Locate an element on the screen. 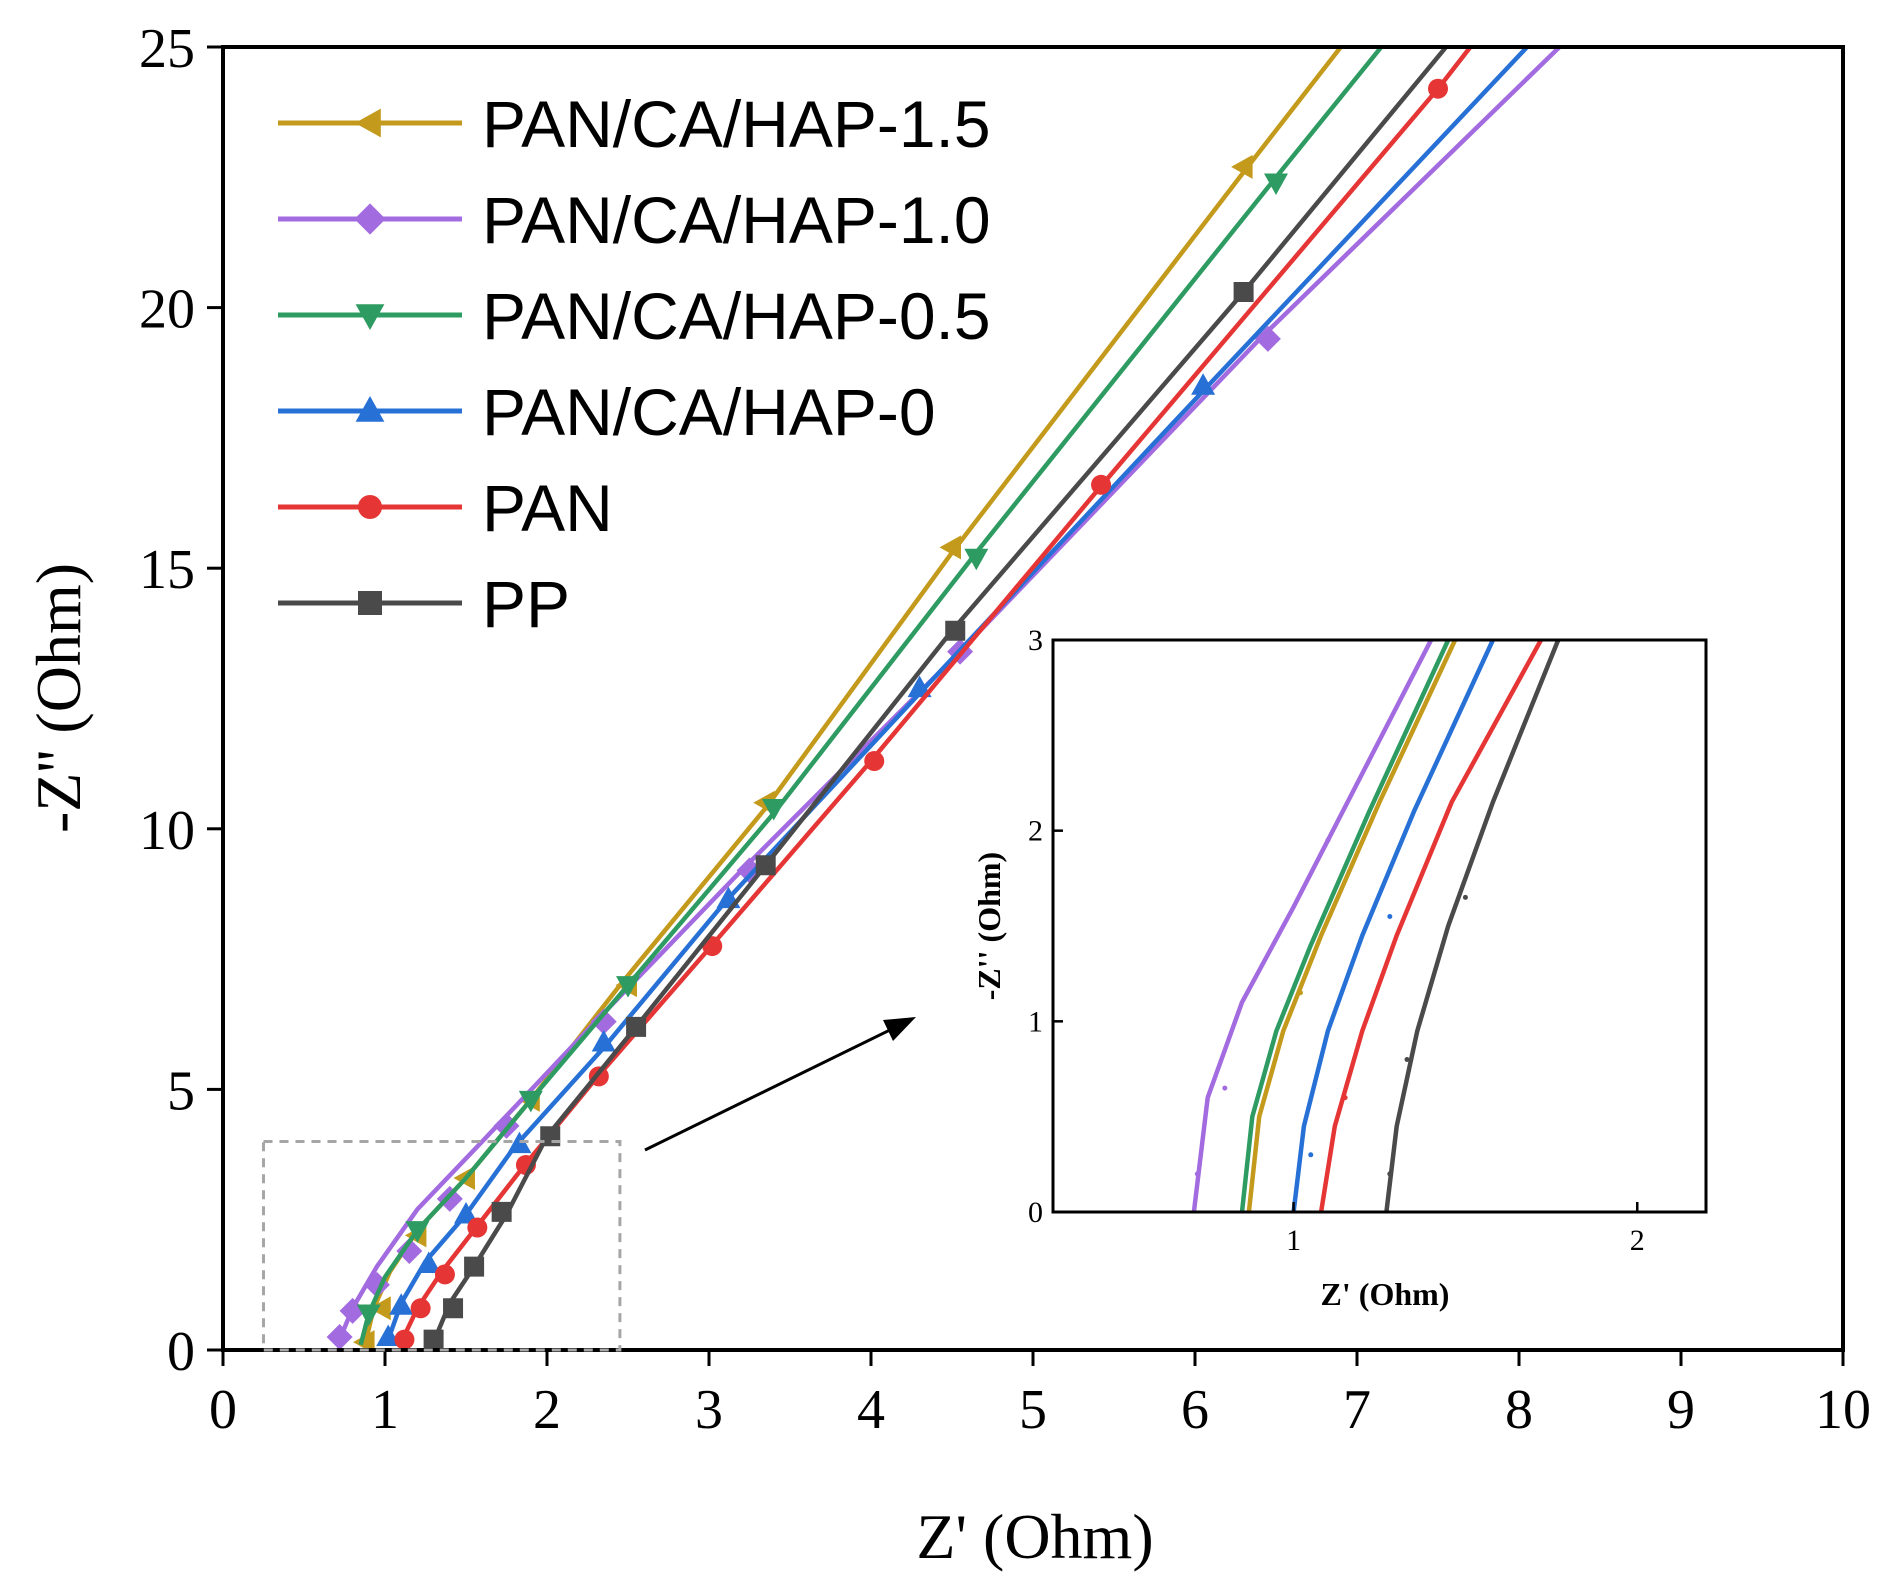  inset-series-pan is located at coordinates (1430, 926).